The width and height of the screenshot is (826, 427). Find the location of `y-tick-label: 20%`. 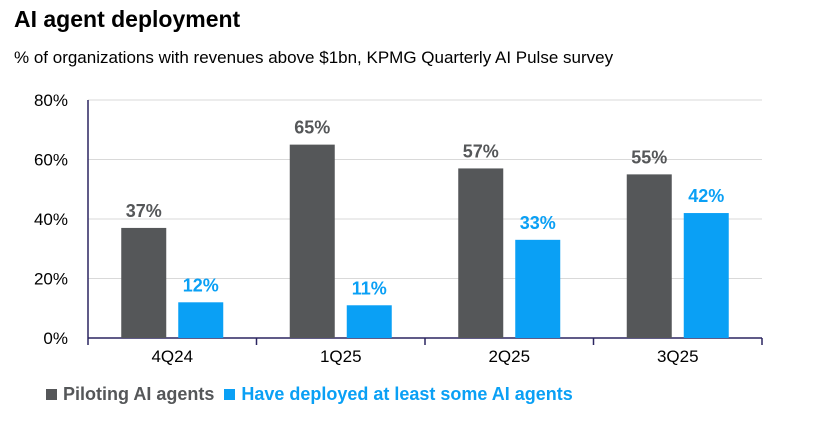

y-tick-label: 20% is located at coordinates (51, 279).